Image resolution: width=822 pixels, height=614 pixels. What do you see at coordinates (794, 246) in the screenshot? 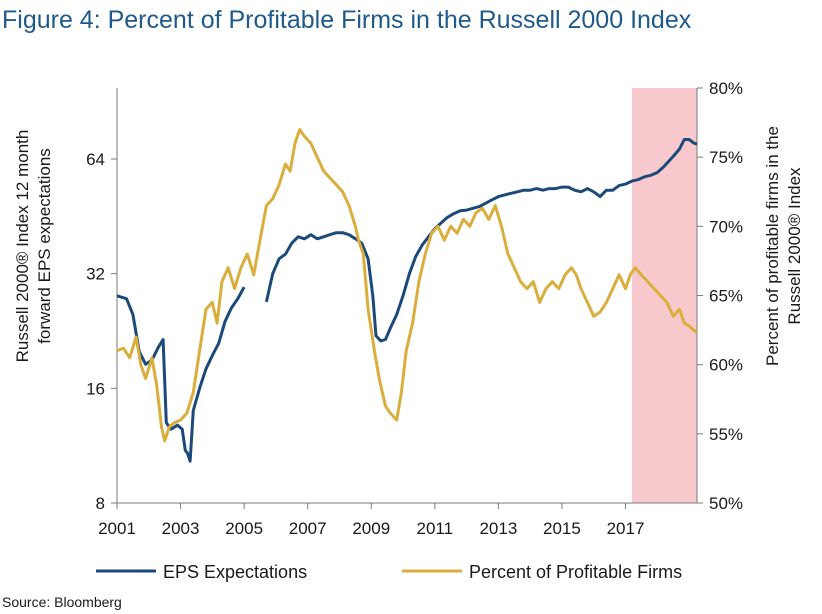
I see `right-axis-label-line2: Russell 2000® Index` at bounding box center [794, 246].